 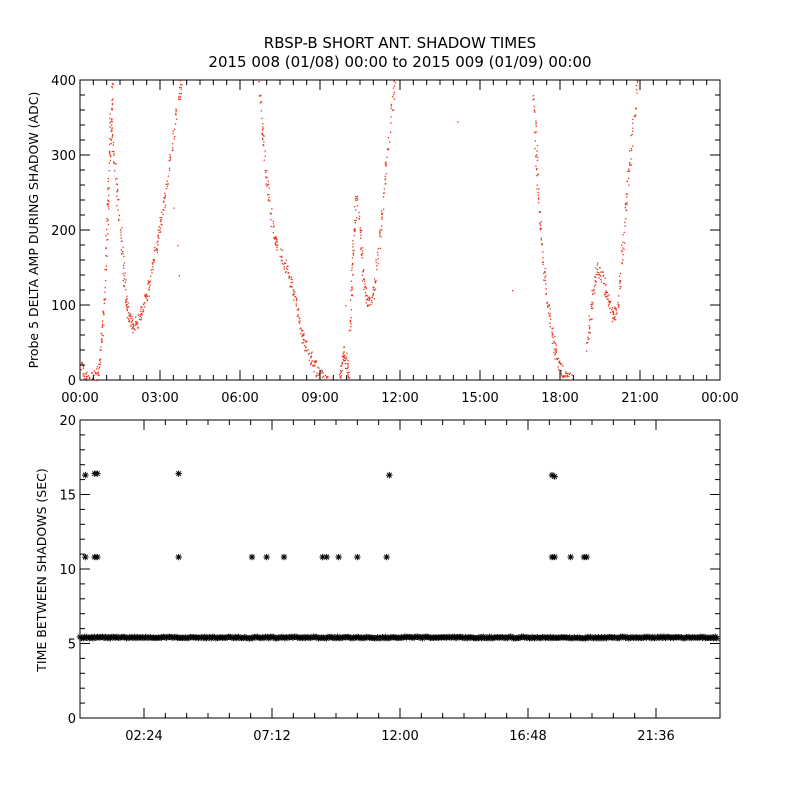 What do you see at coordinates (655, 736) in the screenshot?
I see `x-tick-label: 21:36` at bounding box center [655, 736].